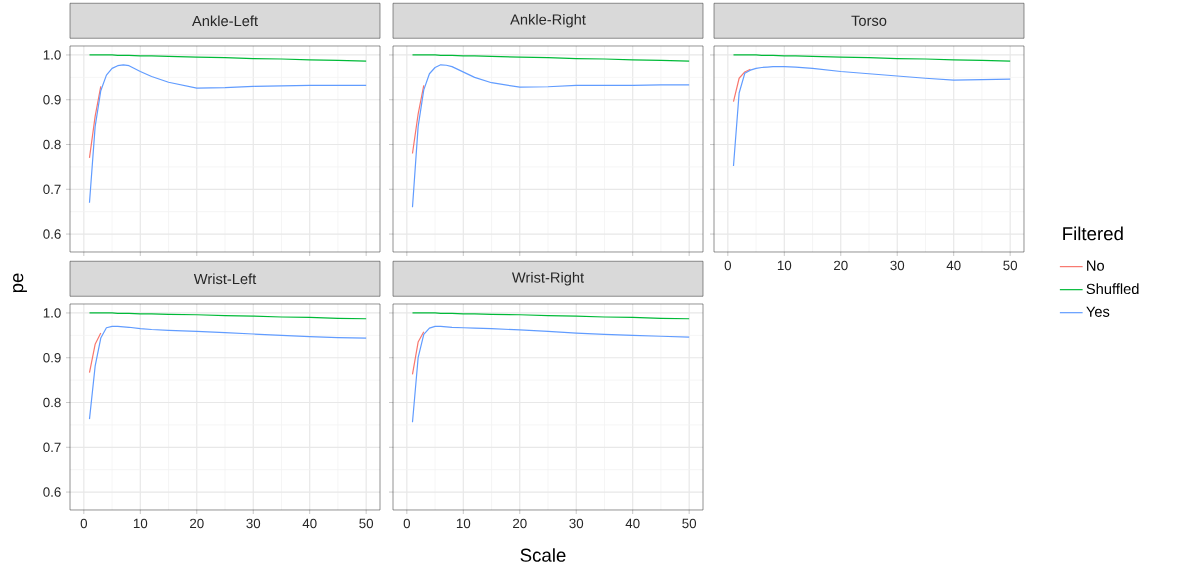 The width and height of the screenshot is (1179, 570). I want to click on chart-title: Torso, so click(869, 20).